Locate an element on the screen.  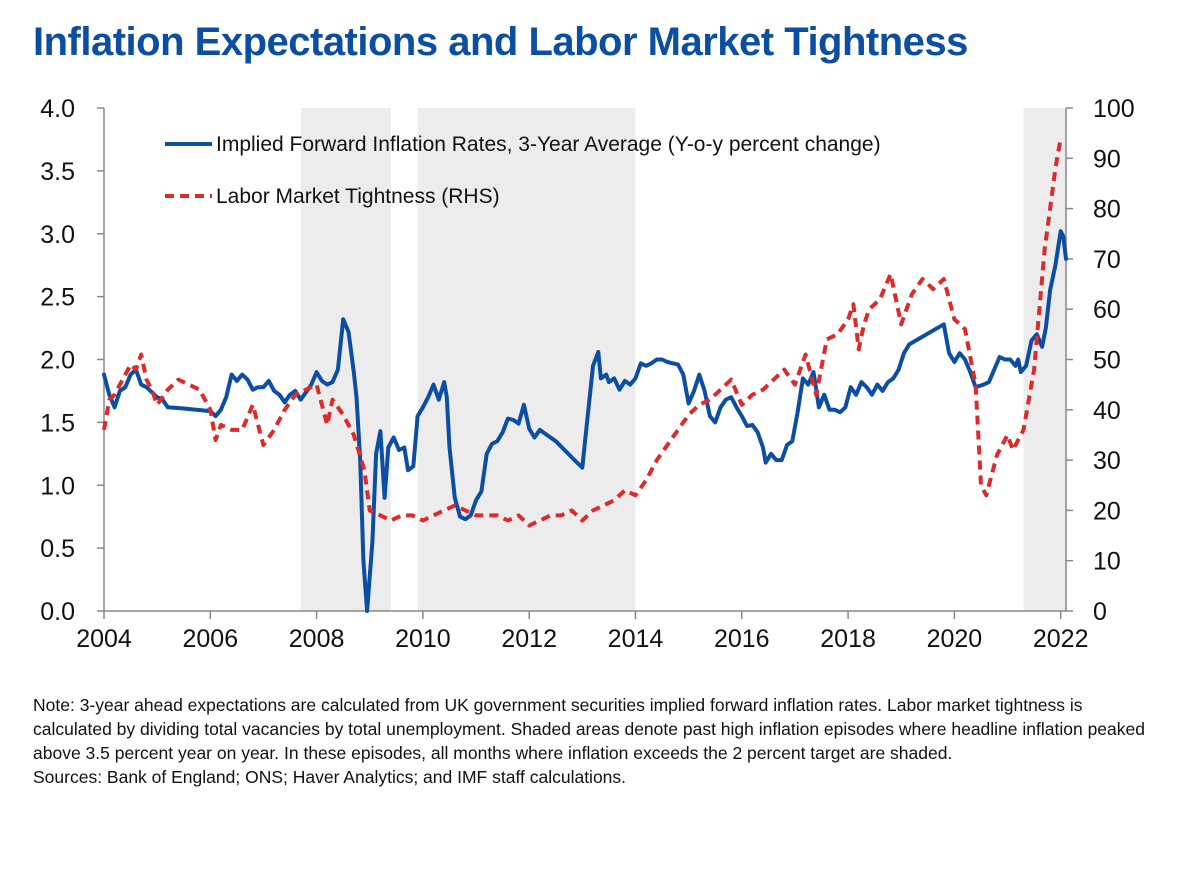
right-tick-label: 100 is located at coordinates (1114, 109).